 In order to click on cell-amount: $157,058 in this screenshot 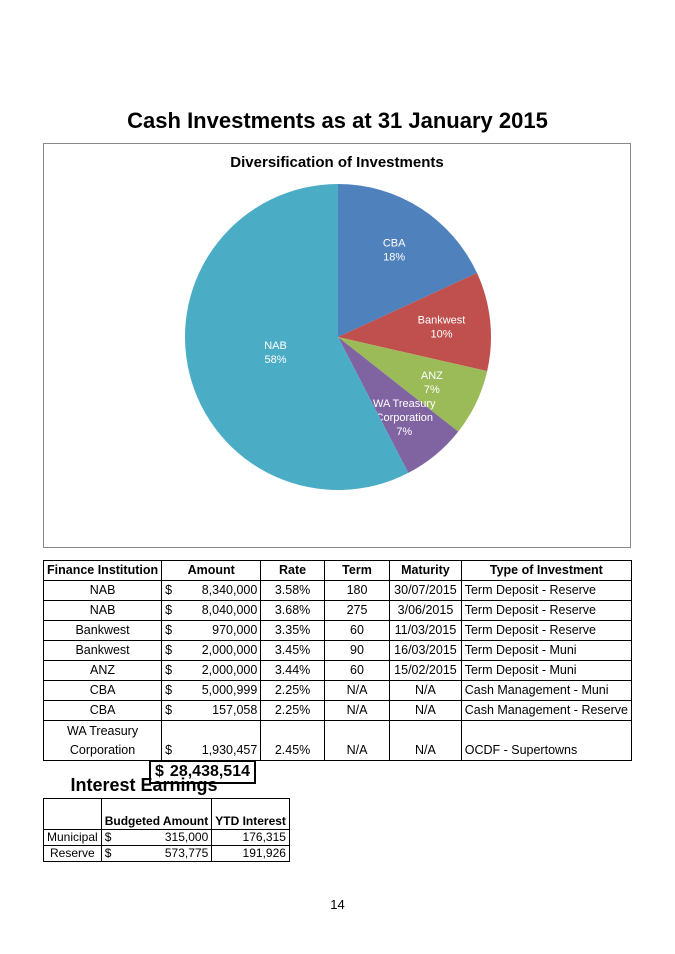, I will do `click(211, 710)`.